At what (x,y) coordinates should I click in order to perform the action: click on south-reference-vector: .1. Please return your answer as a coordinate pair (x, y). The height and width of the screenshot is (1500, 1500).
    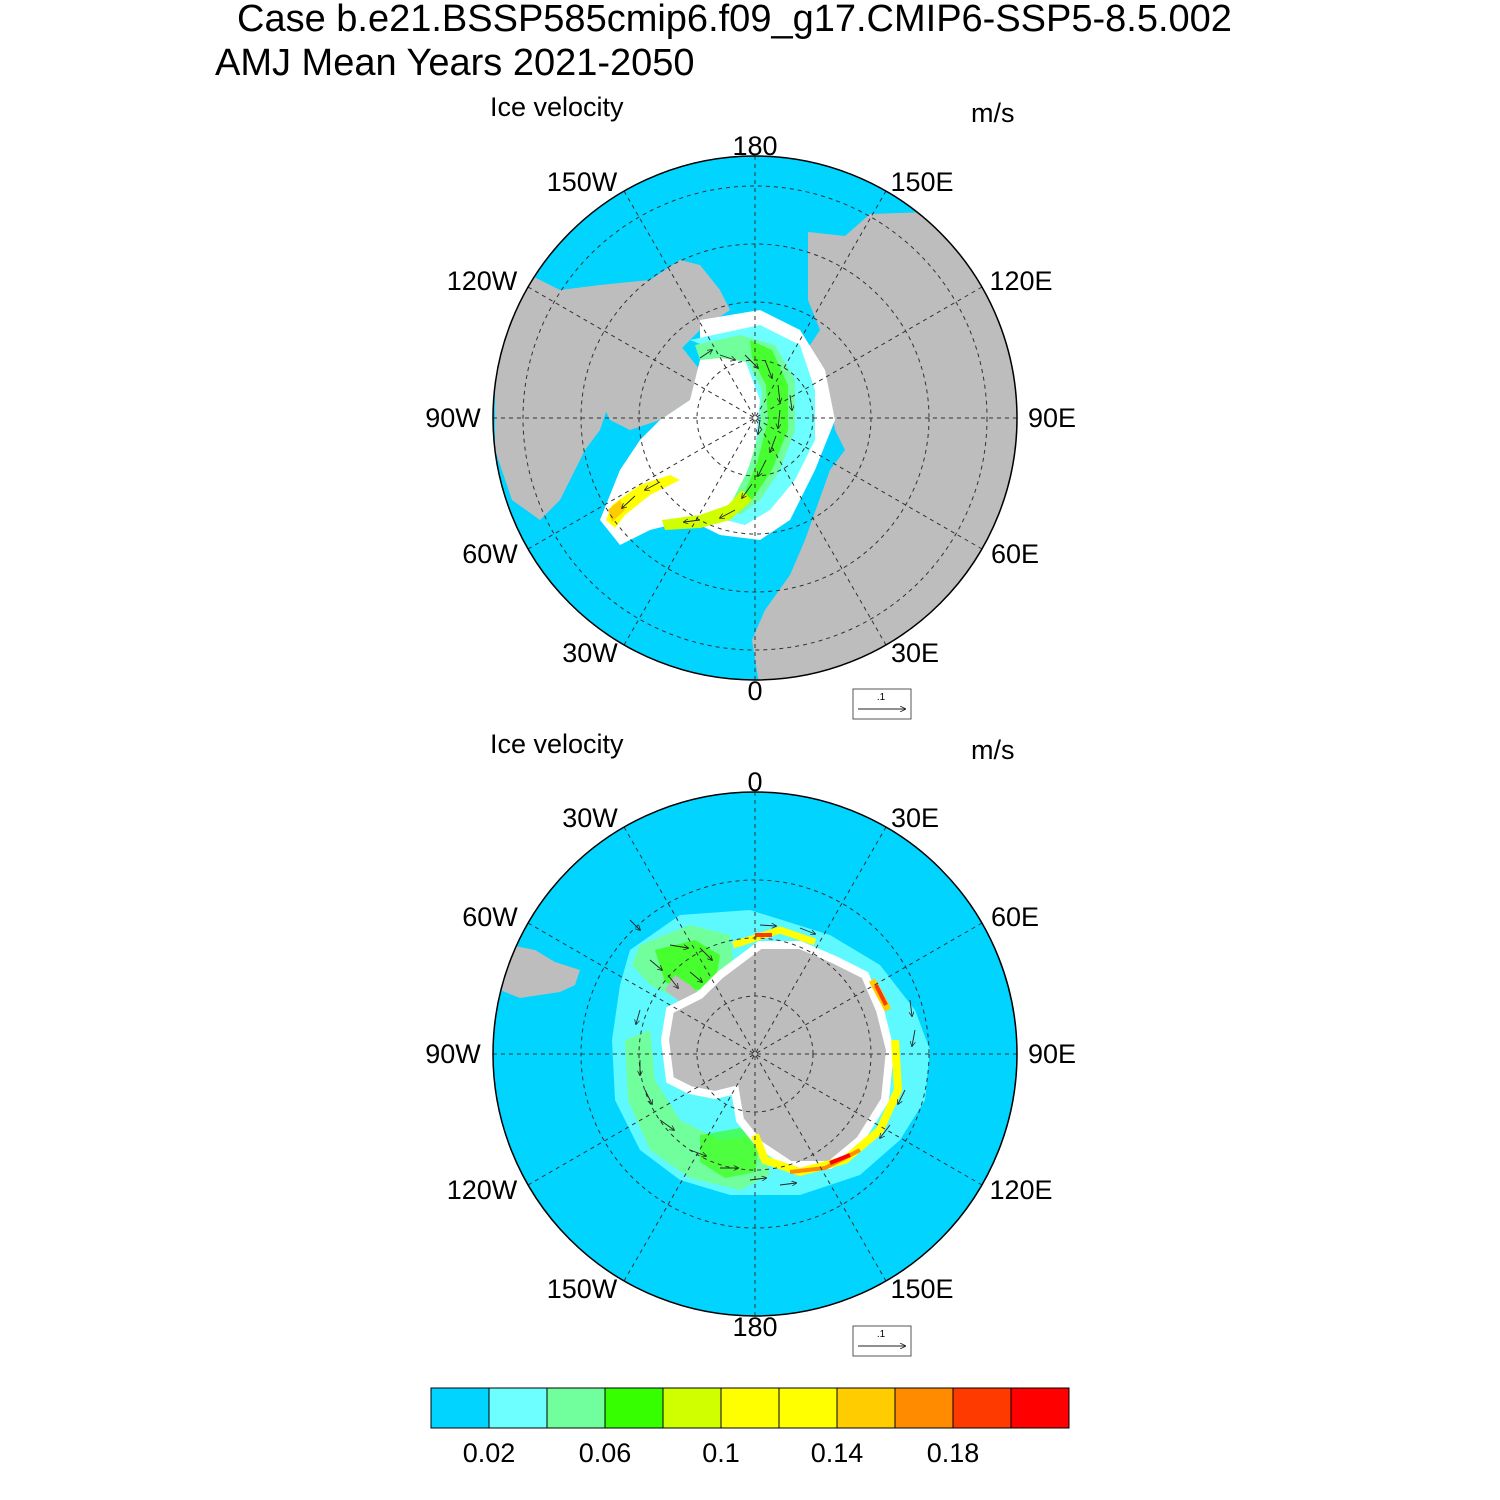
    Looking at the image, I should click on (882, 1341).